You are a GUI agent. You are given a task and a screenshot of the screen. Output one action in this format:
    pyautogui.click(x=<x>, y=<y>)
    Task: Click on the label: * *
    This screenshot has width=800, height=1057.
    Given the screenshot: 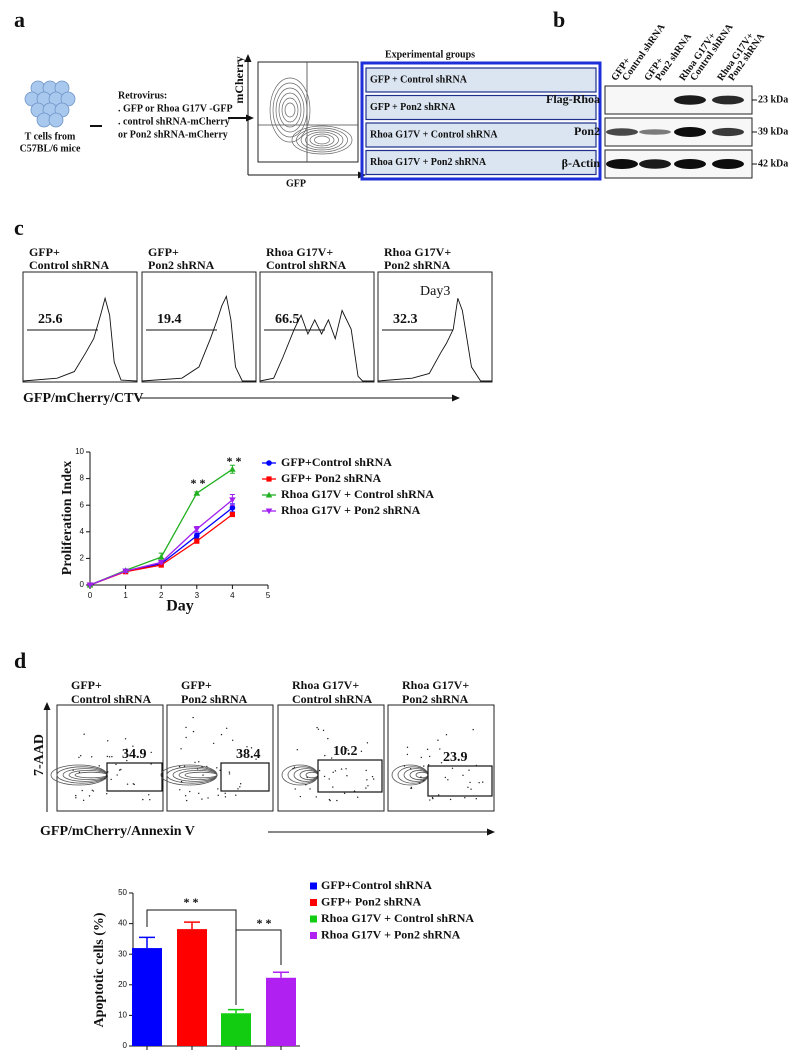 What is the action you would take?
    pyautogui.click(x=264, y=923)
    